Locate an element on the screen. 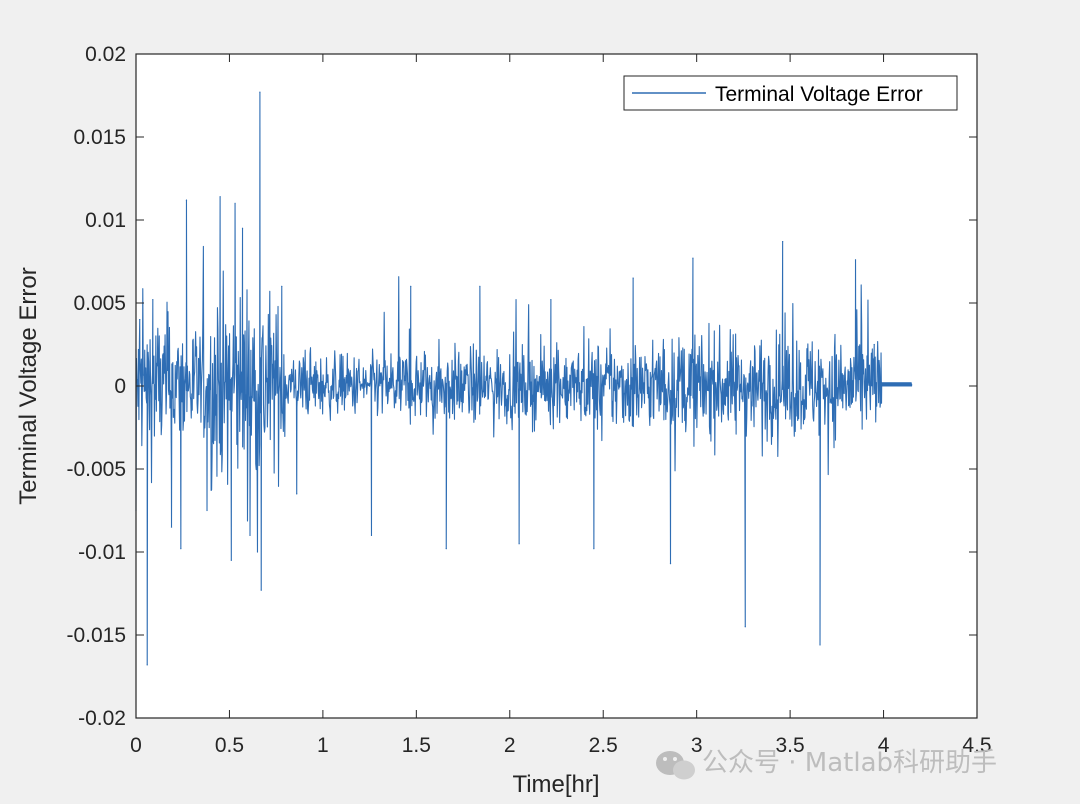  y-tick-label: 0.01 is located at coordinates (105, 220).